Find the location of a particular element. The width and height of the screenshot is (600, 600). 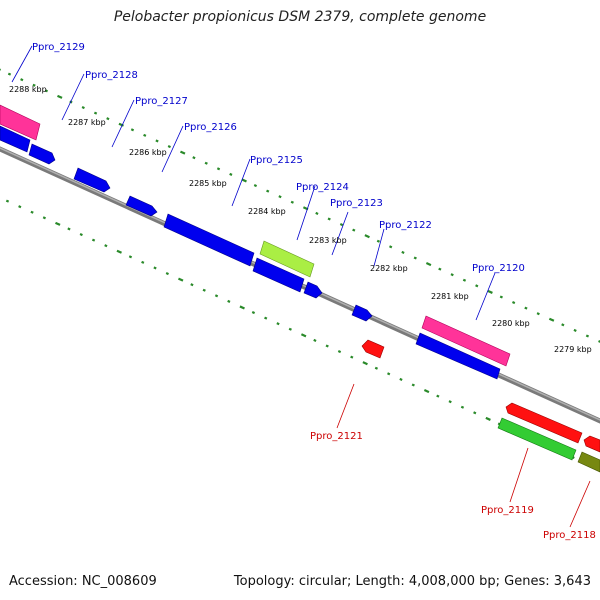

gene-label: Ppro_2125 is located at coordinates (276, 160).